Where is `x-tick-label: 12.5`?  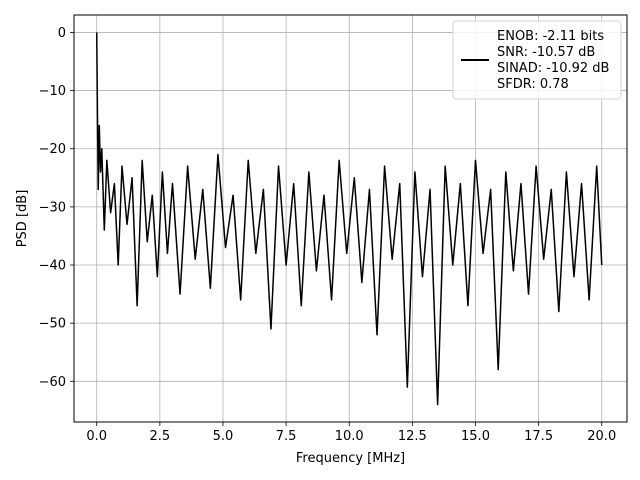 x-tick-label: 12.5 is located at coordinates (412, 436).